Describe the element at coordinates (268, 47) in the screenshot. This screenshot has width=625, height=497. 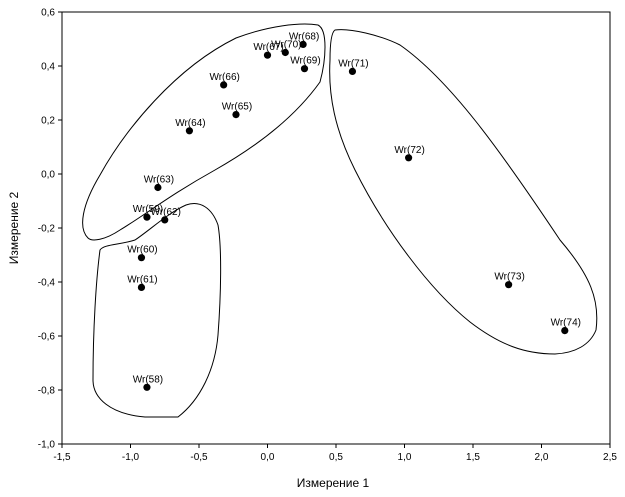
I see `data-point-label: Wr(67)` at that location.